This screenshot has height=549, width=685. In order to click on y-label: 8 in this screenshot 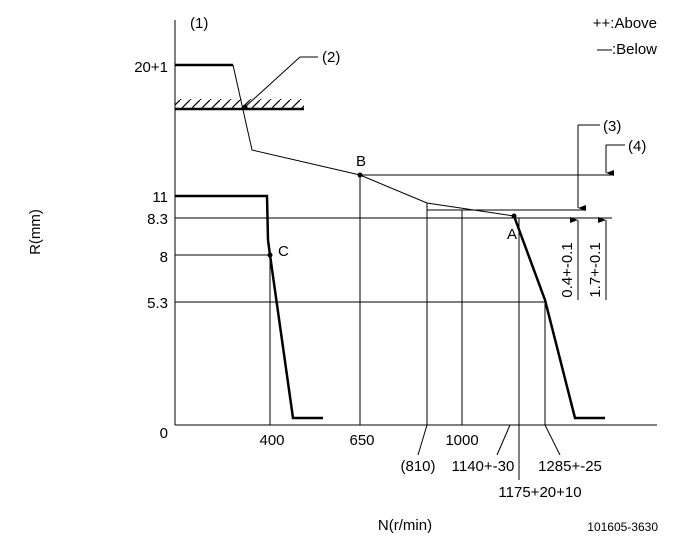, I will do `click(164, 257)`.